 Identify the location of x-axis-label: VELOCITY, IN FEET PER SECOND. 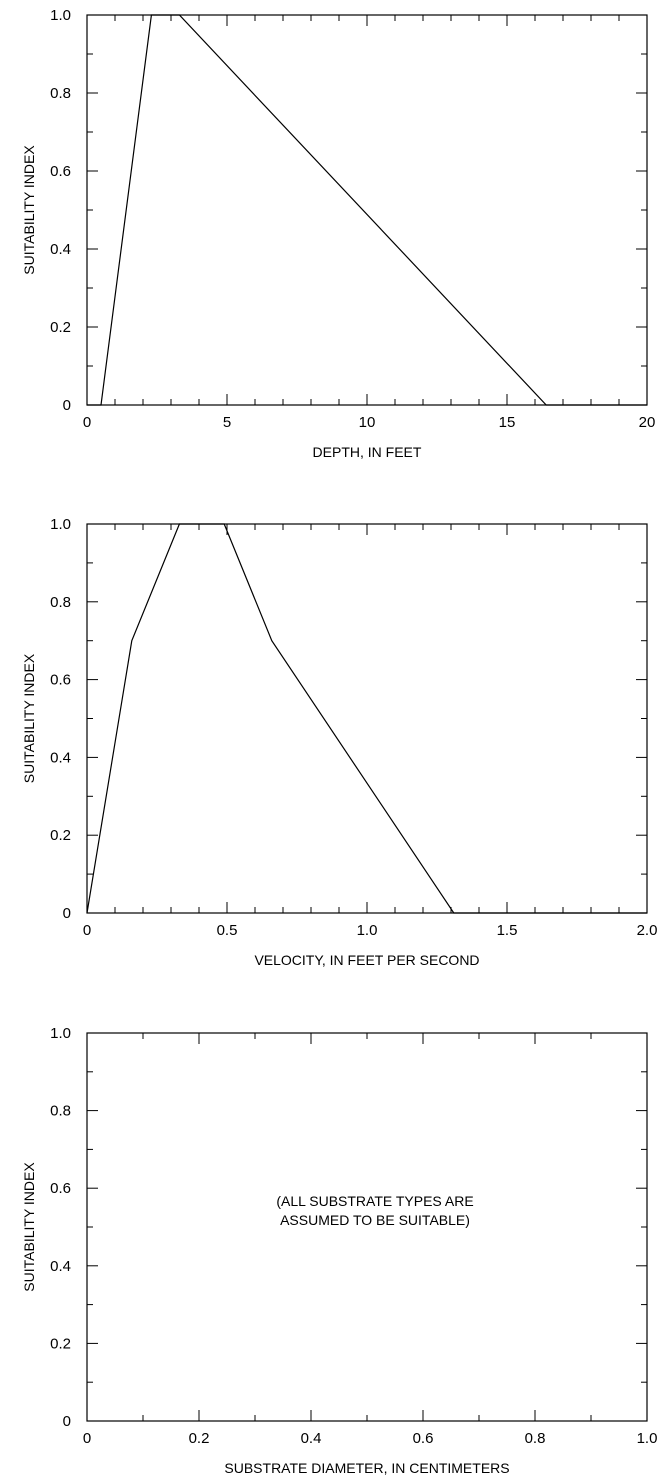
(366, 960).